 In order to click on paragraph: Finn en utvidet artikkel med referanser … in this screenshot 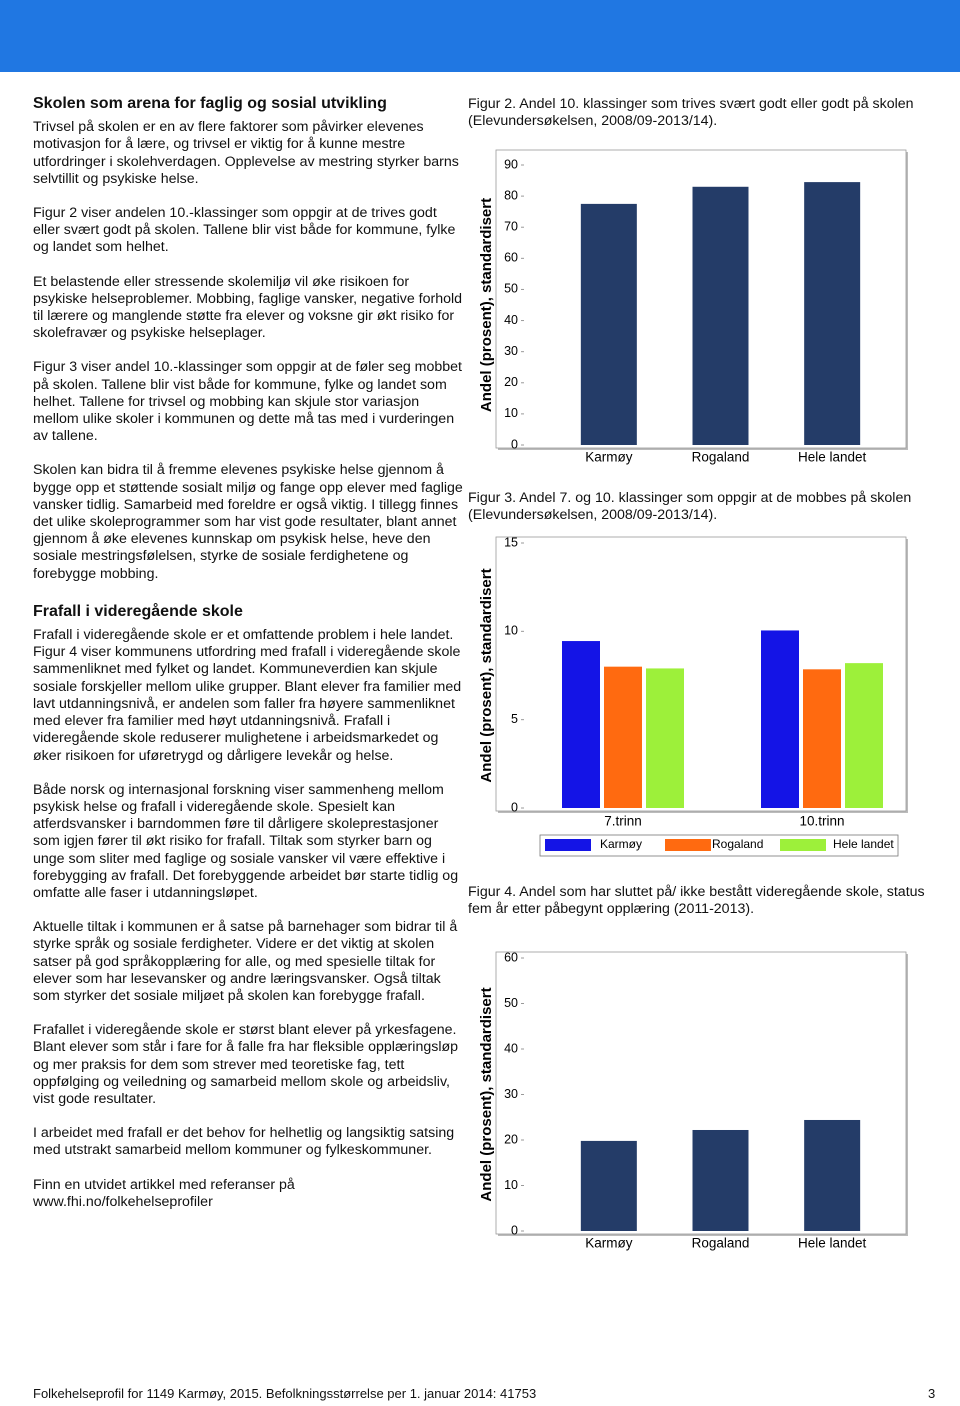, I will do `click(164, 1193)`.